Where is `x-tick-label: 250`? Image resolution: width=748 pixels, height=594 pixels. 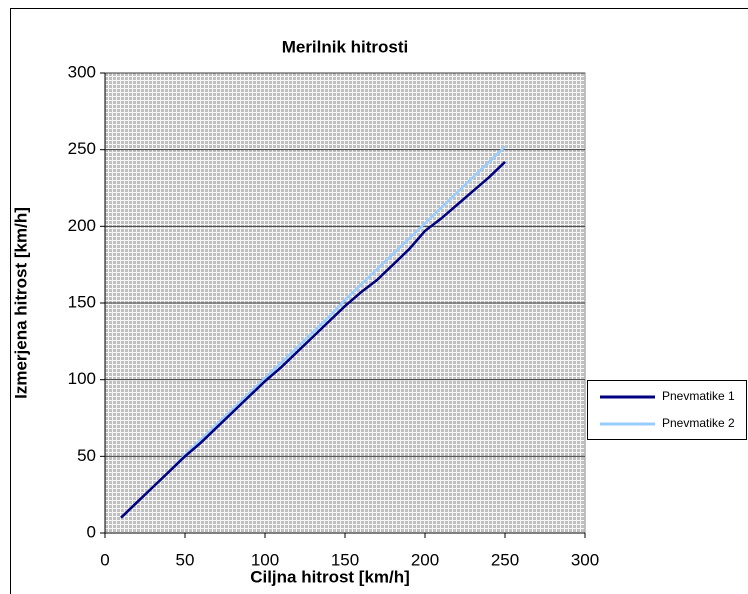 x-tick-label: 250 is located at coordinates (505, 559).